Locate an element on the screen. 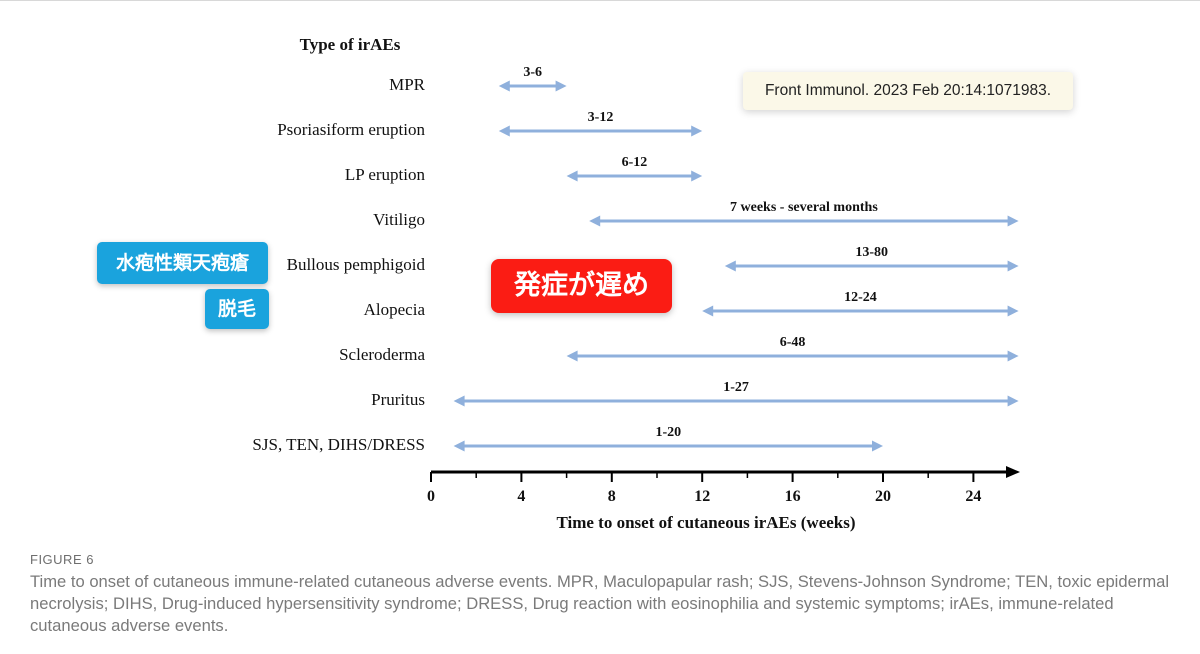 This screenshot has height=654, width=1200. late-onset-tag: 発症が遅め is located at coordinates (581, 286).